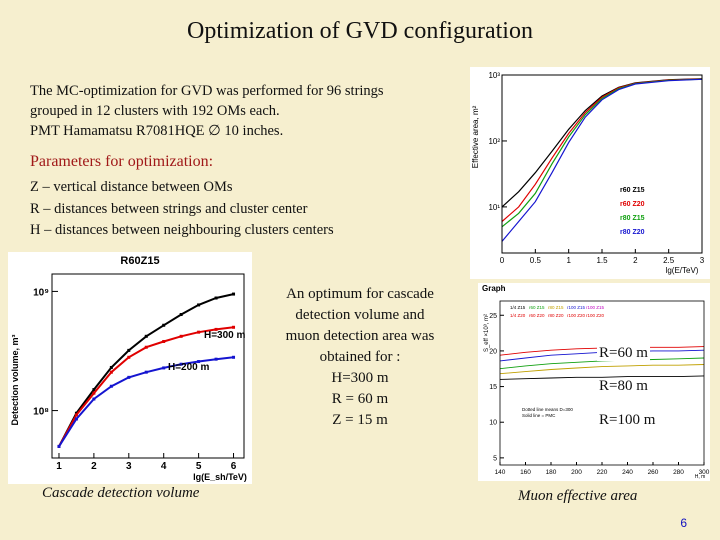 This screenshot has height=540, width=720. Describe the element at coordinates (502, 260) in the screenshot. I see `x-tick-label: 0` at that location.